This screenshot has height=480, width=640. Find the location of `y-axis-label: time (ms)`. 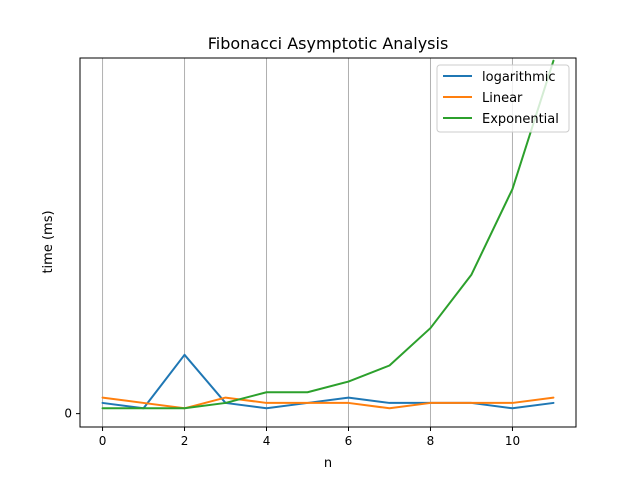

y-axis-label: time (ms) is located at coordinates (48, 241).